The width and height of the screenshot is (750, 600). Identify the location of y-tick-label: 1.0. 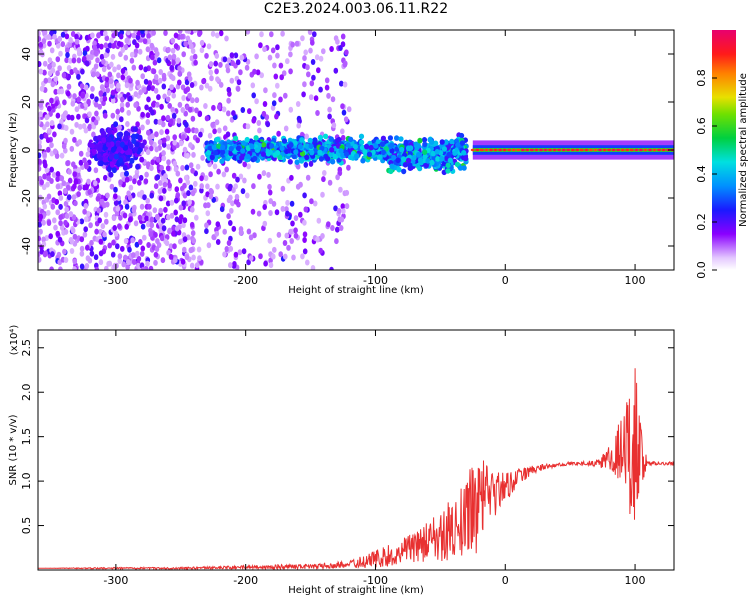
(26, 481).